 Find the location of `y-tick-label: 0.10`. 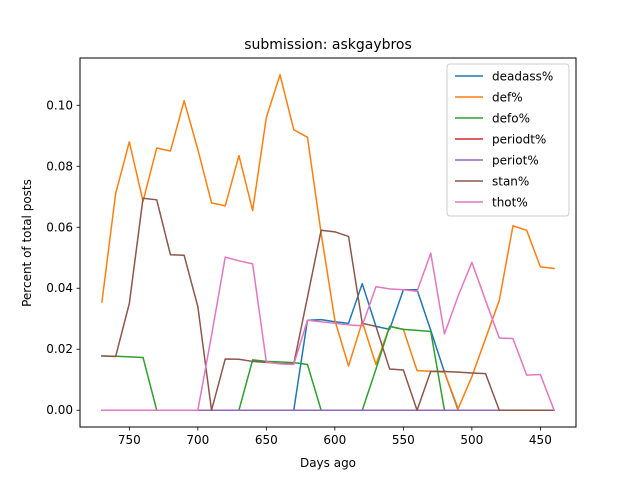

y-tick-label: 0.10 is located at coordinates (59, 105).